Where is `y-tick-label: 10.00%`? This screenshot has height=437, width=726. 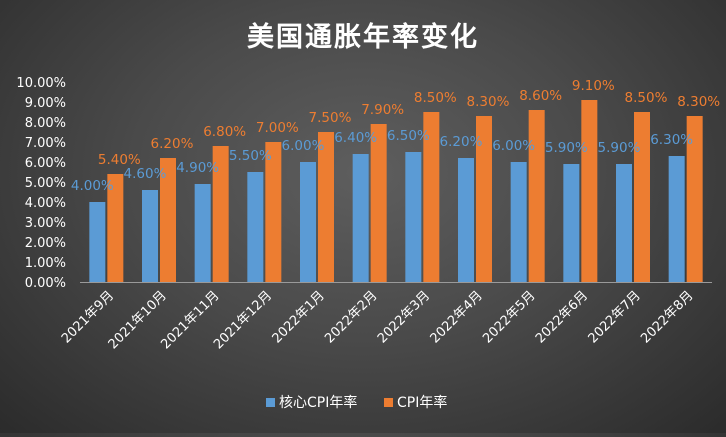
y-tick-label: 10.00% is located at coordinates (41, 83).